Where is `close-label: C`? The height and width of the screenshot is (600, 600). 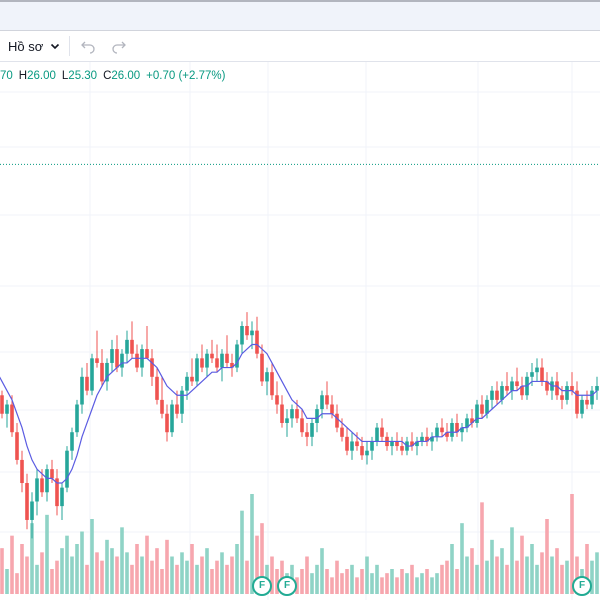
close-label: C is located at coordinates (107, 76).